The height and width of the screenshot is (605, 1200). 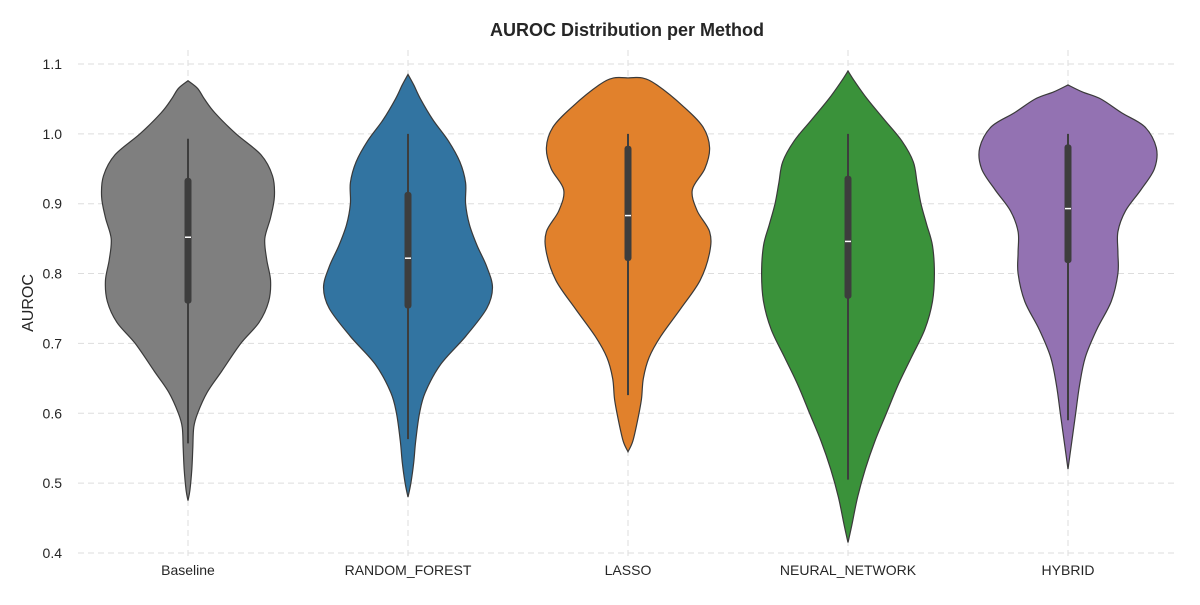 What do you see at coordinates (53, 204) in the screenshot?
I see `y-tick-label: 0.9` at bounding box center [53, 204].